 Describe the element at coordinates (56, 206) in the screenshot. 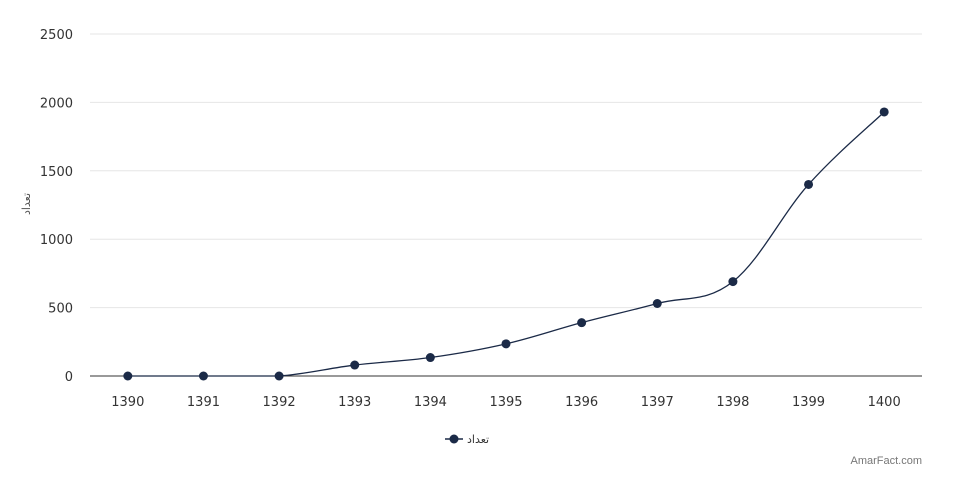

I see `y-axis-ticks: 0 500 1000 1500 2000 2500` at that location.